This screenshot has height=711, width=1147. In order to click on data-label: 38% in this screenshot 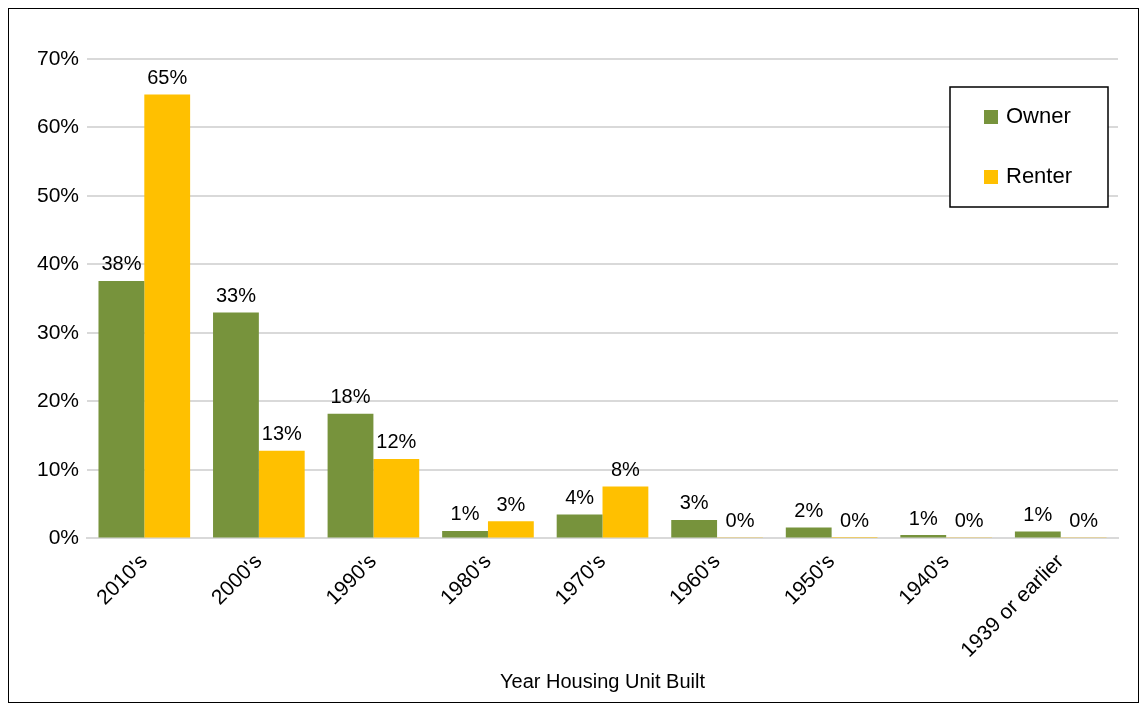, I will do `click(121, 263)`.